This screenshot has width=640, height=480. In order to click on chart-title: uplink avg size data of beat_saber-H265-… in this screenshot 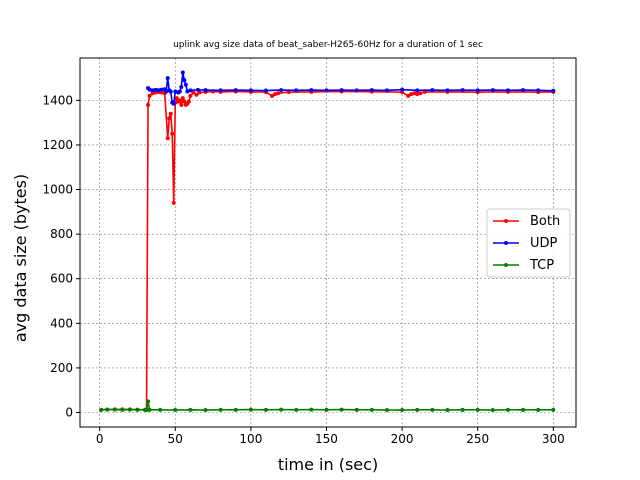, I will do `click(328, 45)`.